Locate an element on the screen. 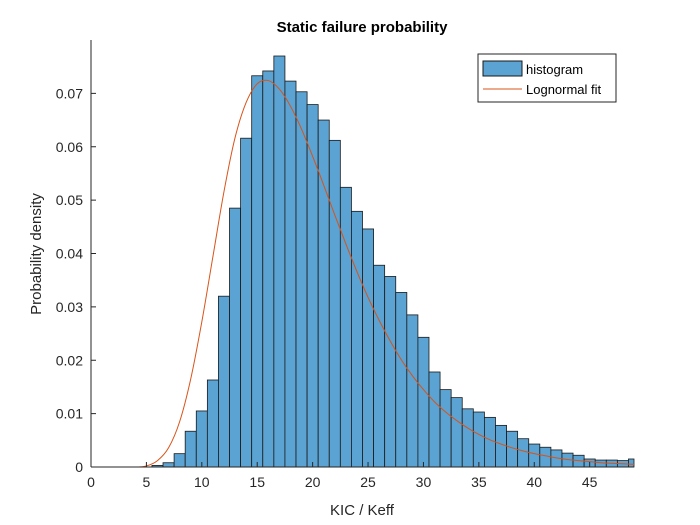  y-tick-label: 0.06 is located at coordinates (69, 147).